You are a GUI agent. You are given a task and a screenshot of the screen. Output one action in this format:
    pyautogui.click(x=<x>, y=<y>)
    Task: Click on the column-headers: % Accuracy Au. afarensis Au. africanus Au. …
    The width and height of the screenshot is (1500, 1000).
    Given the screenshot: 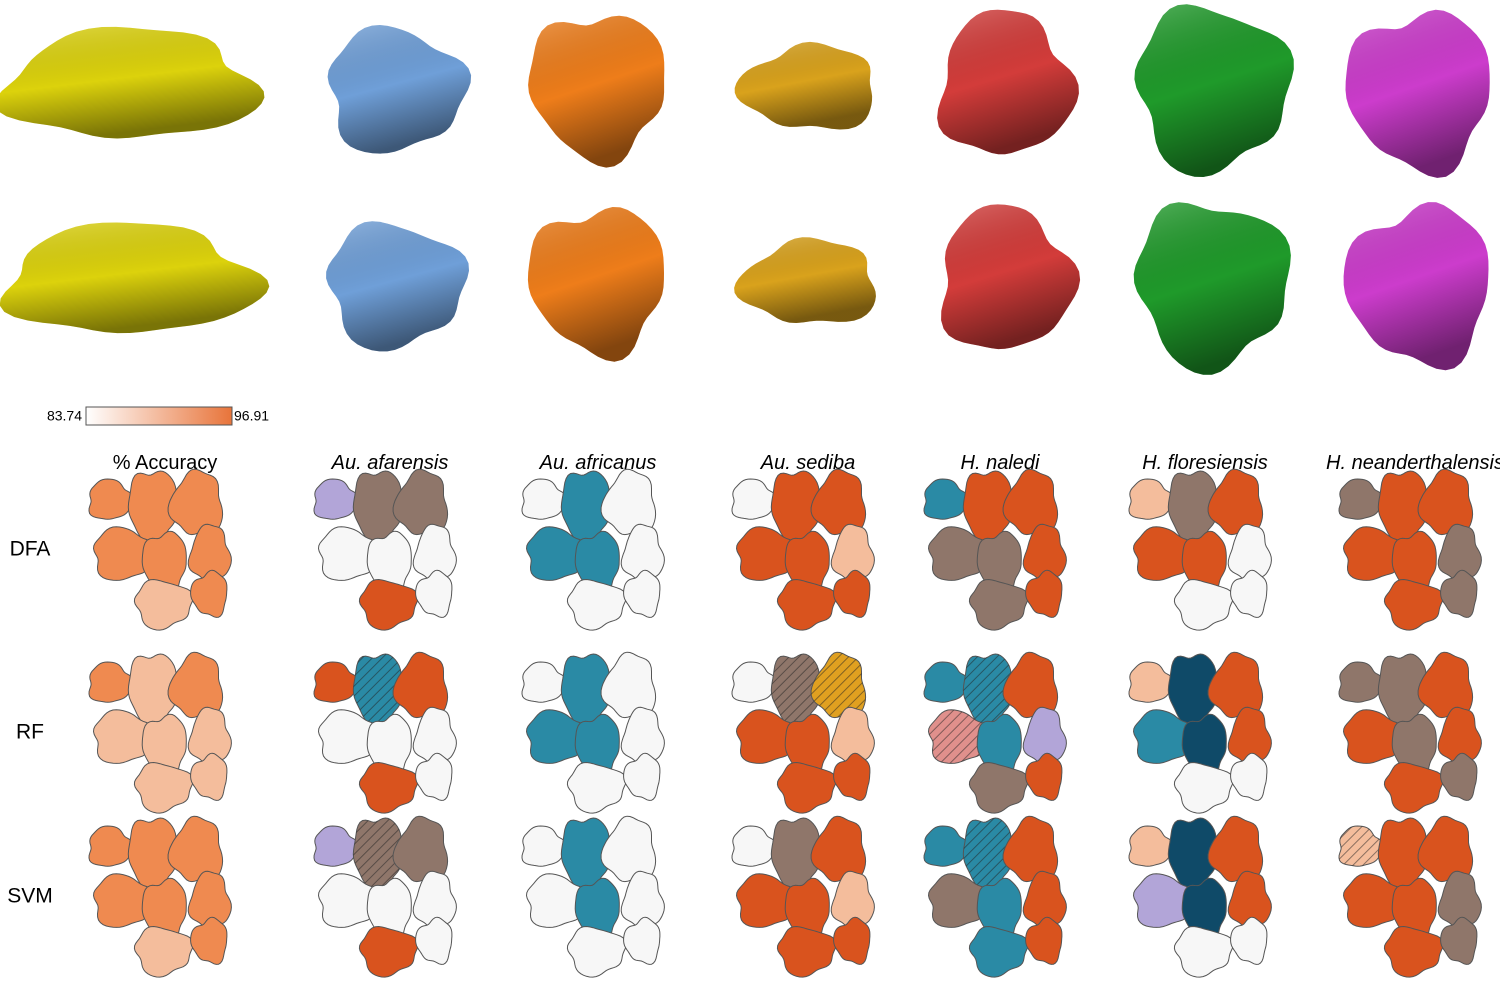 What is the action you would take?
    pyautogui.click(x=806, y=463)
    